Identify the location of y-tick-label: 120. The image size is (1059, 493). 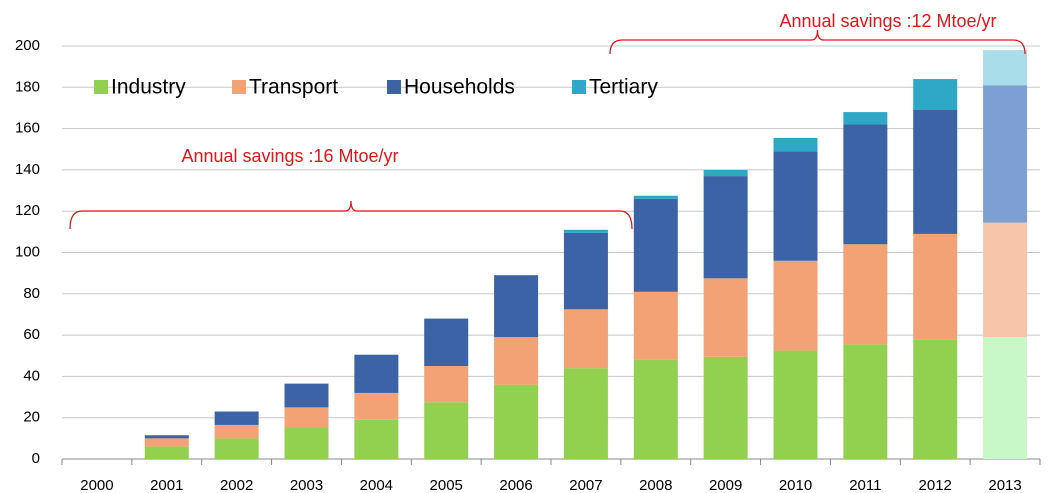
(27, 210).